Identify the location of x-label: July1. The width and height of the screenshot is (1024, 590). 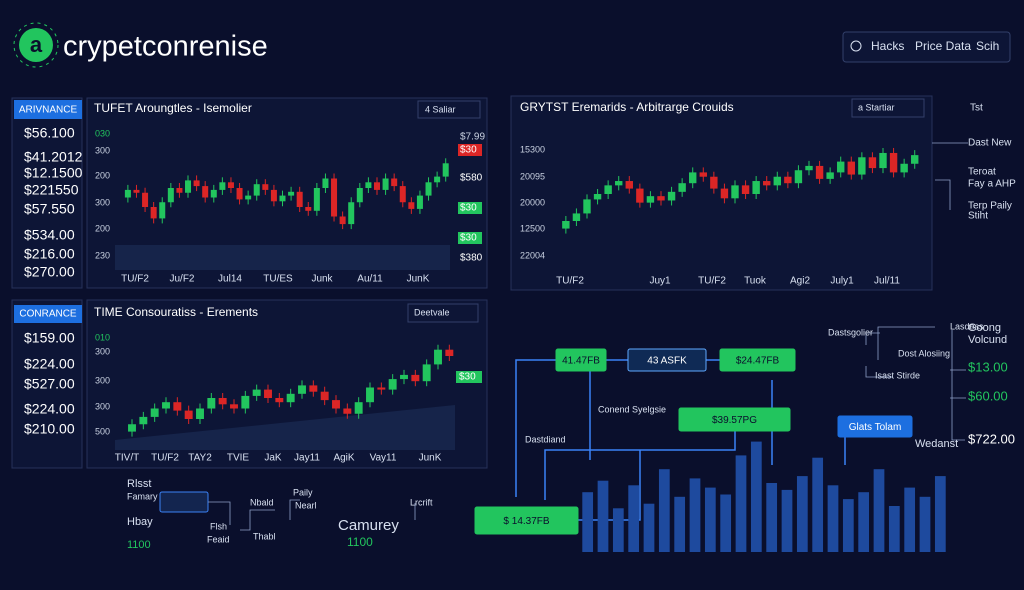
(842, 281).